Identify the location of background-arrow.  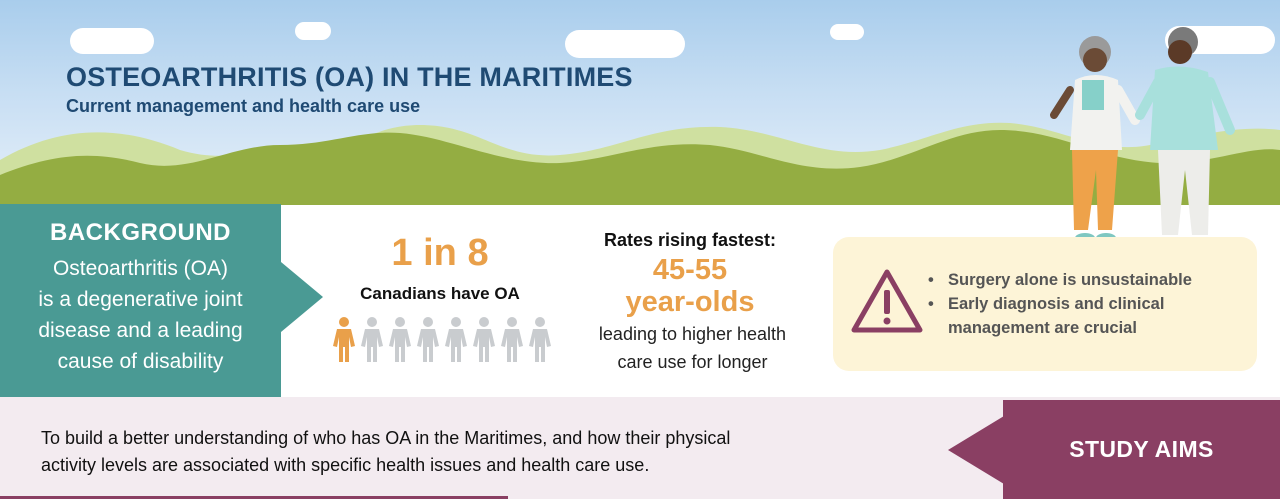
(302, 297).